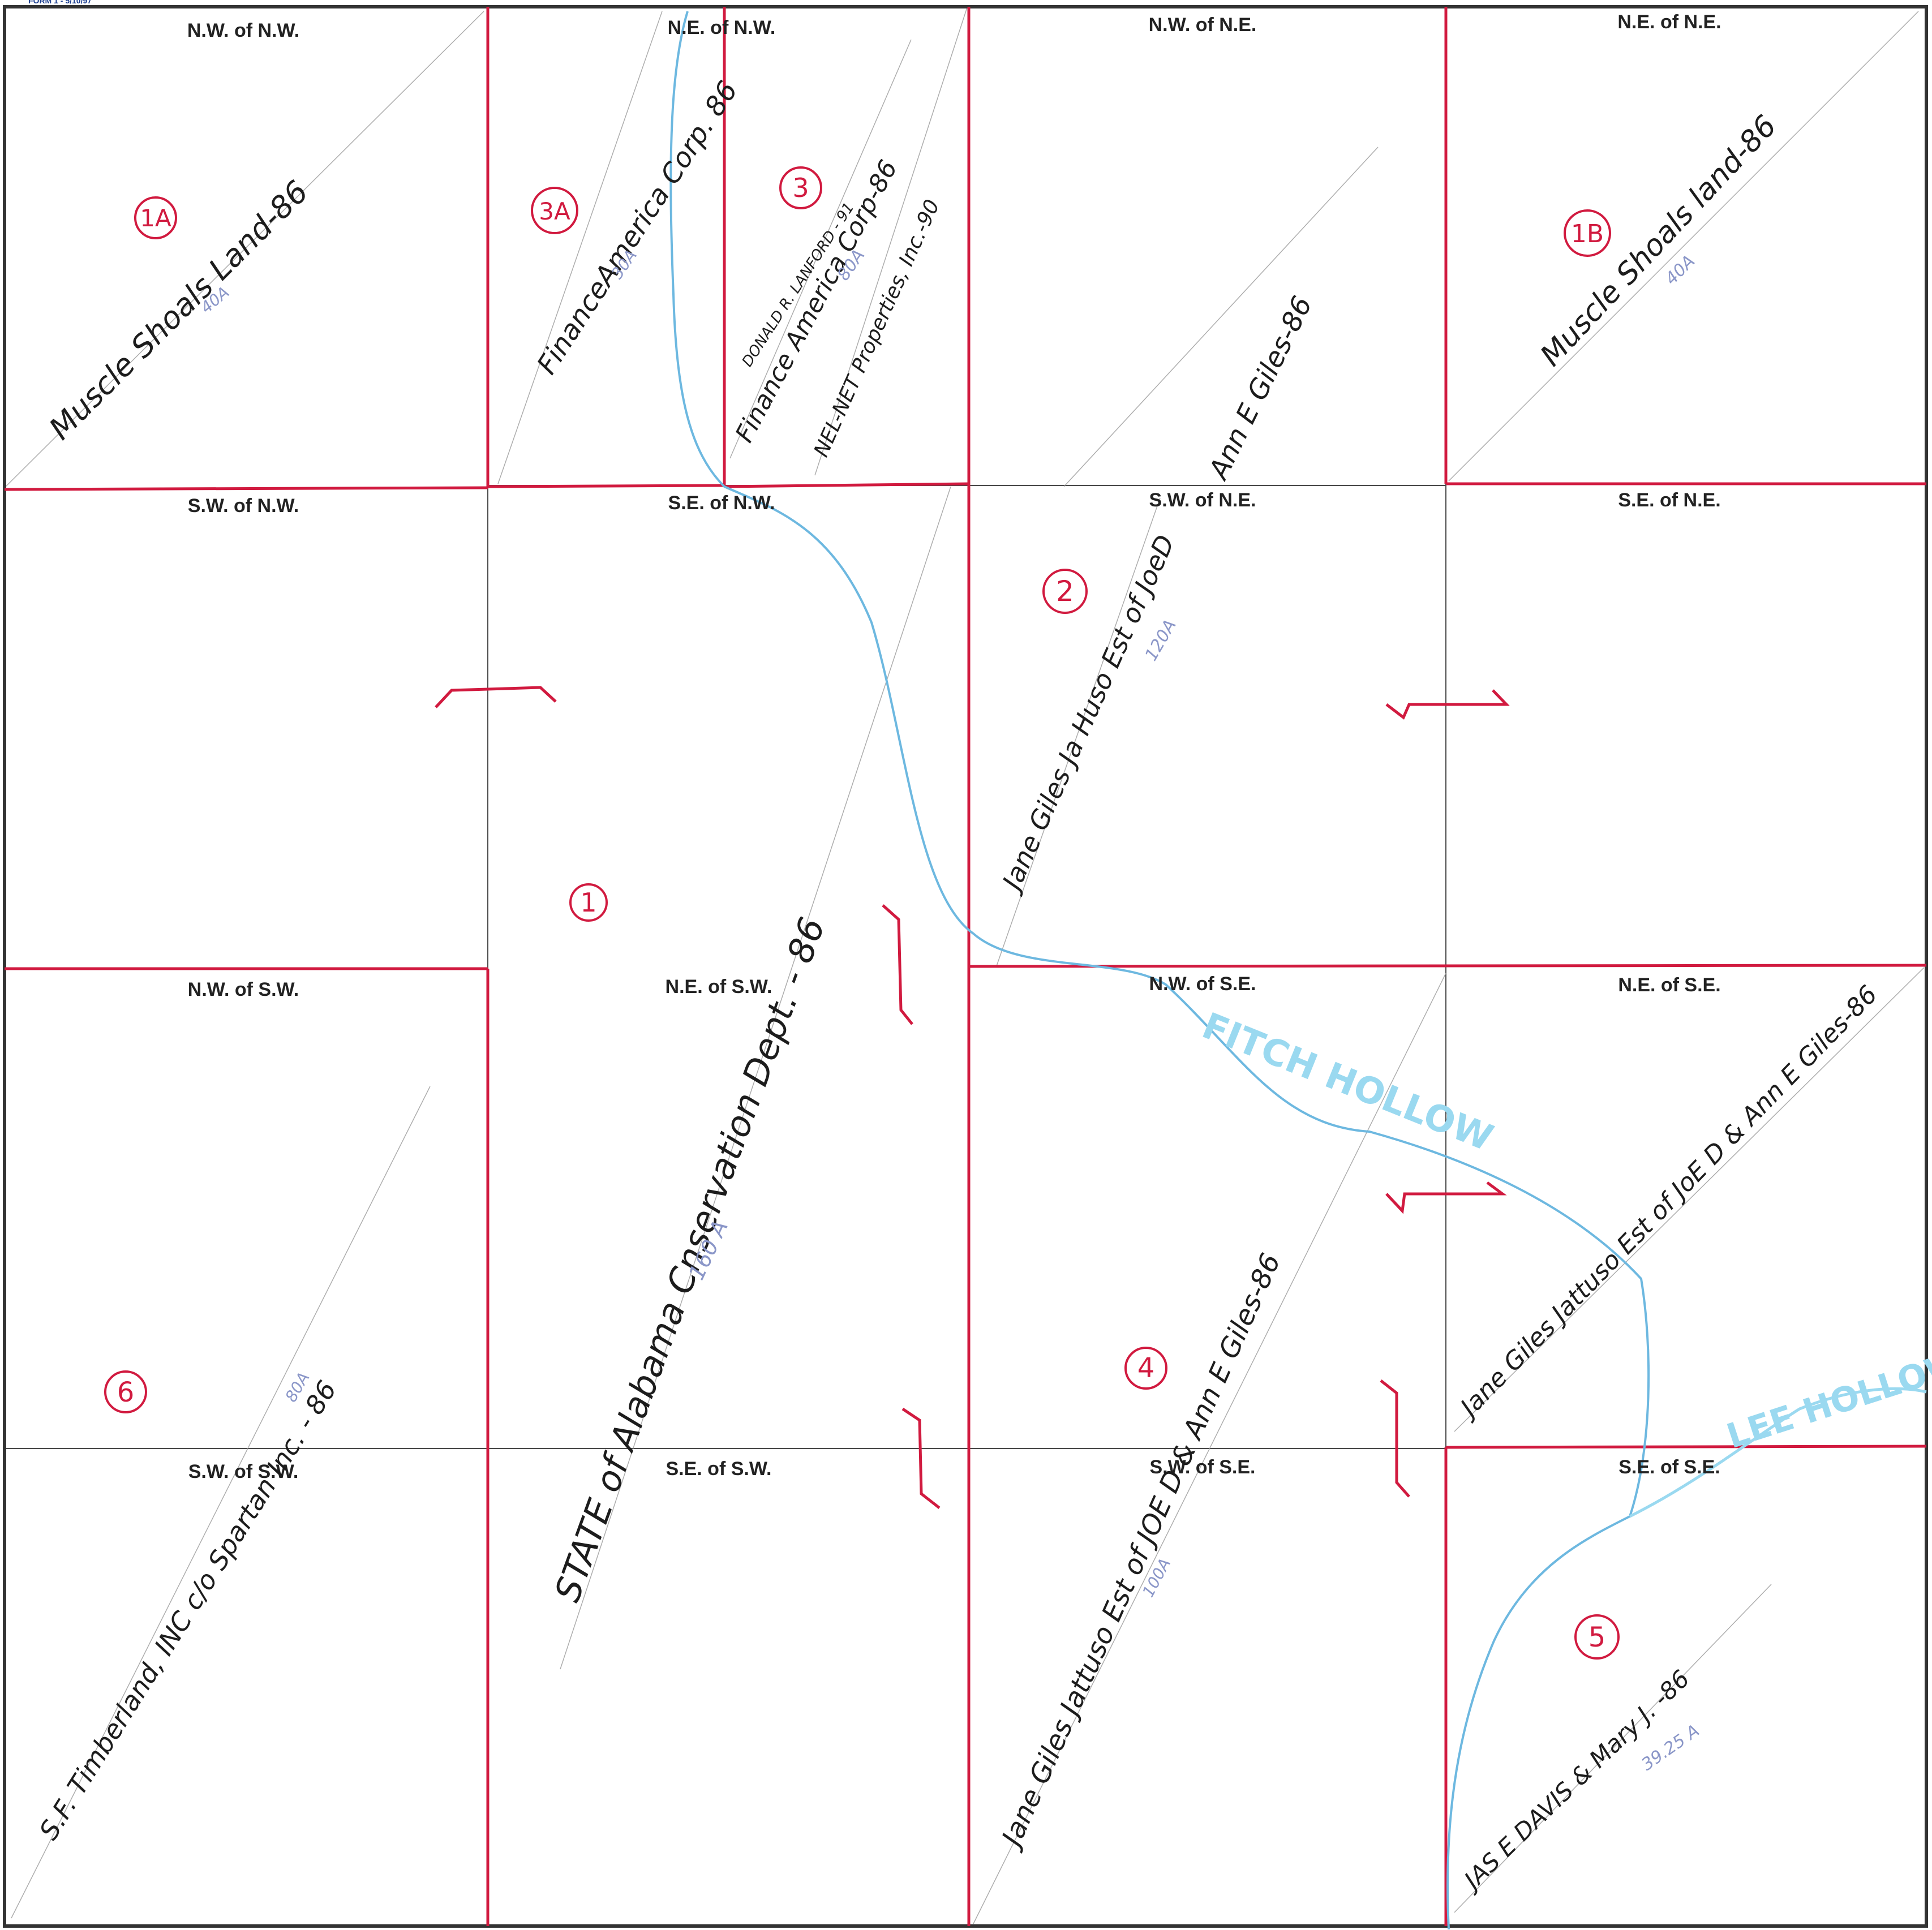  I want to click on owner-muscle-shoals-nw: Muscle Shoals Land-86, so click(178, 310).